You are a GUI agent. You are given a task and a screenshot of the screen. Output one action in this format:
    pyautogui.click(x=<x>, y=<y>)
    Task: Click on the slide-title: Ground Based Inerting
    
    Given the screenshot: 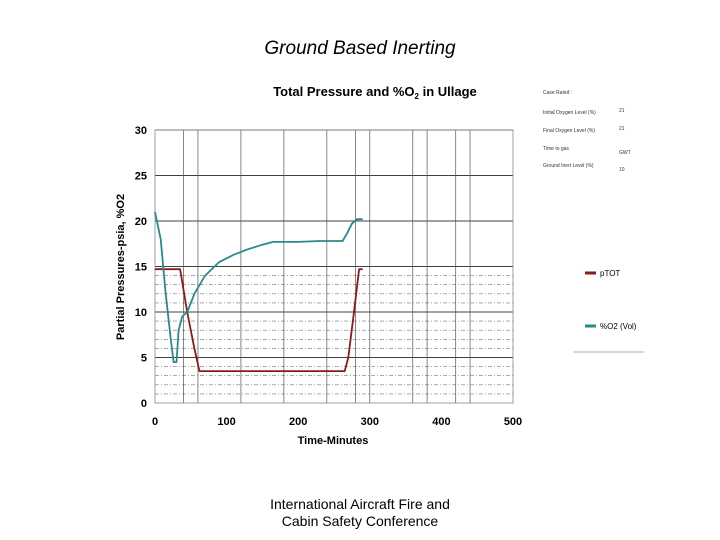 What is the action you would take?
    pyautogui.click(x=360, y=48)
    